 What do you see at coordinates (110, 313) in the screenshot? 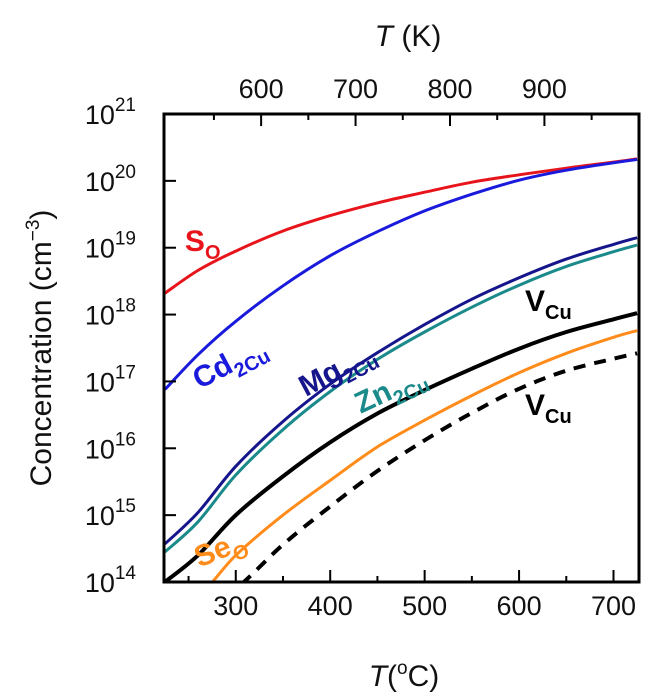
I see `left-tick-label: 1018` at bounding box center [110, 313].